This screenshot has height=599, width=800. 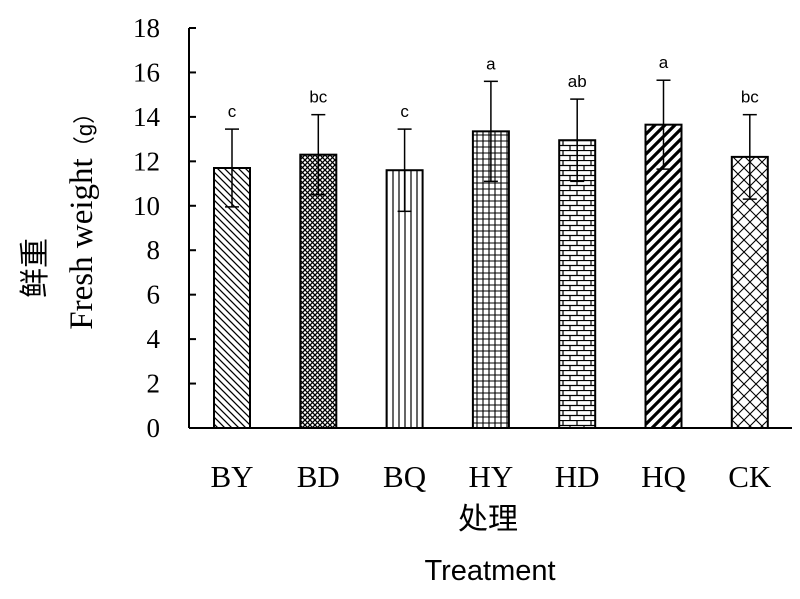 I want to click on y-tick-label: 14, so click(x=147, y=117).